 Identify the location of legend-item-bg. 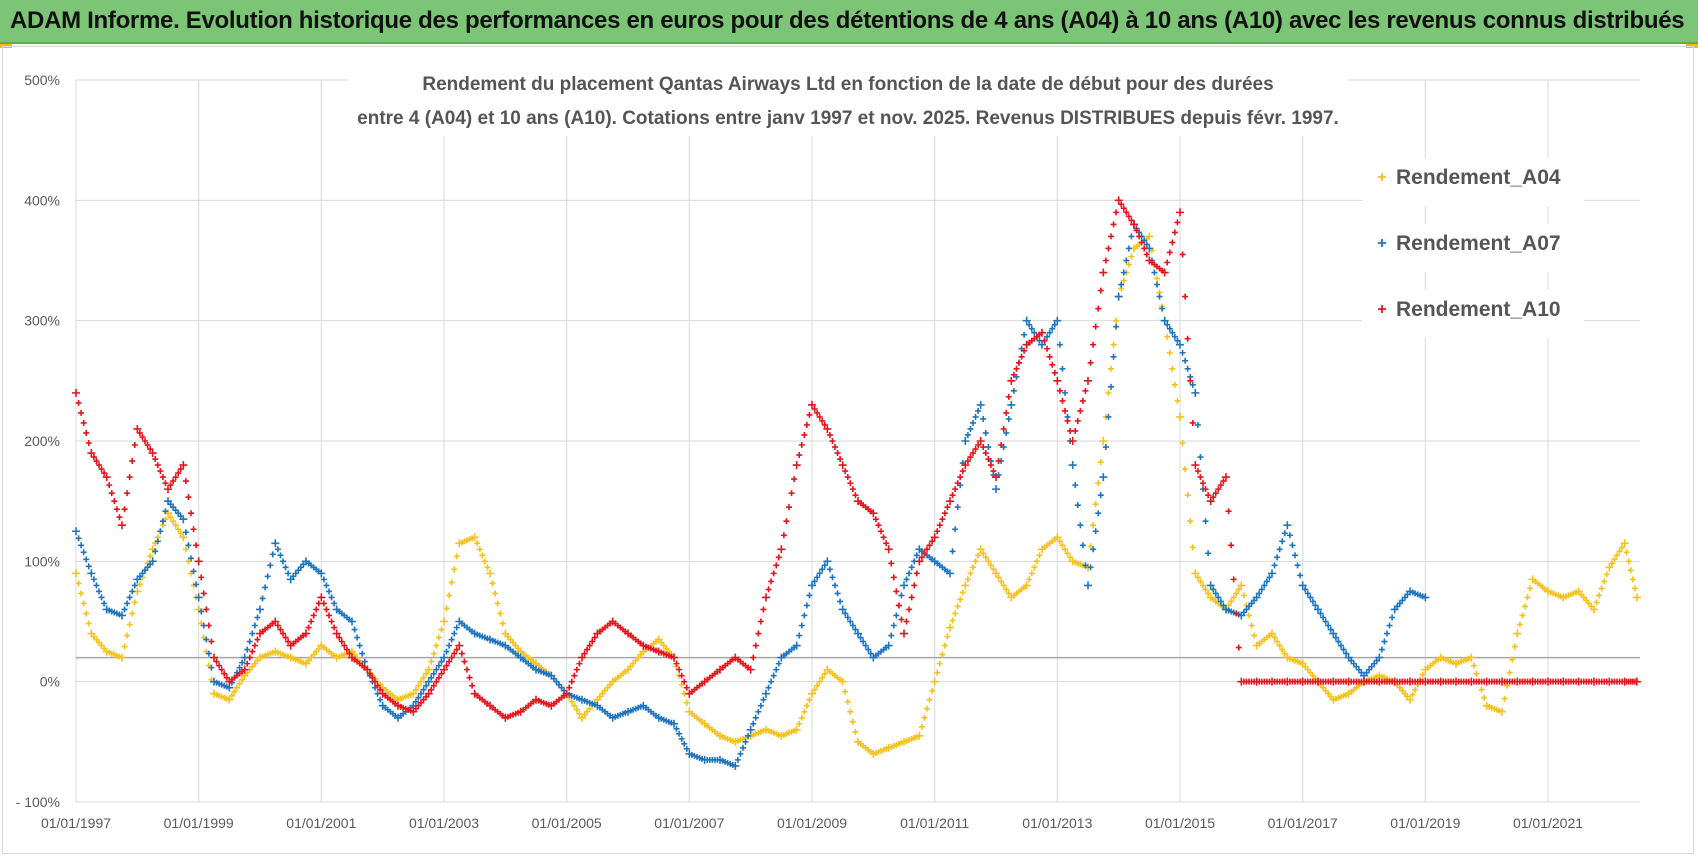
(1473, 182).